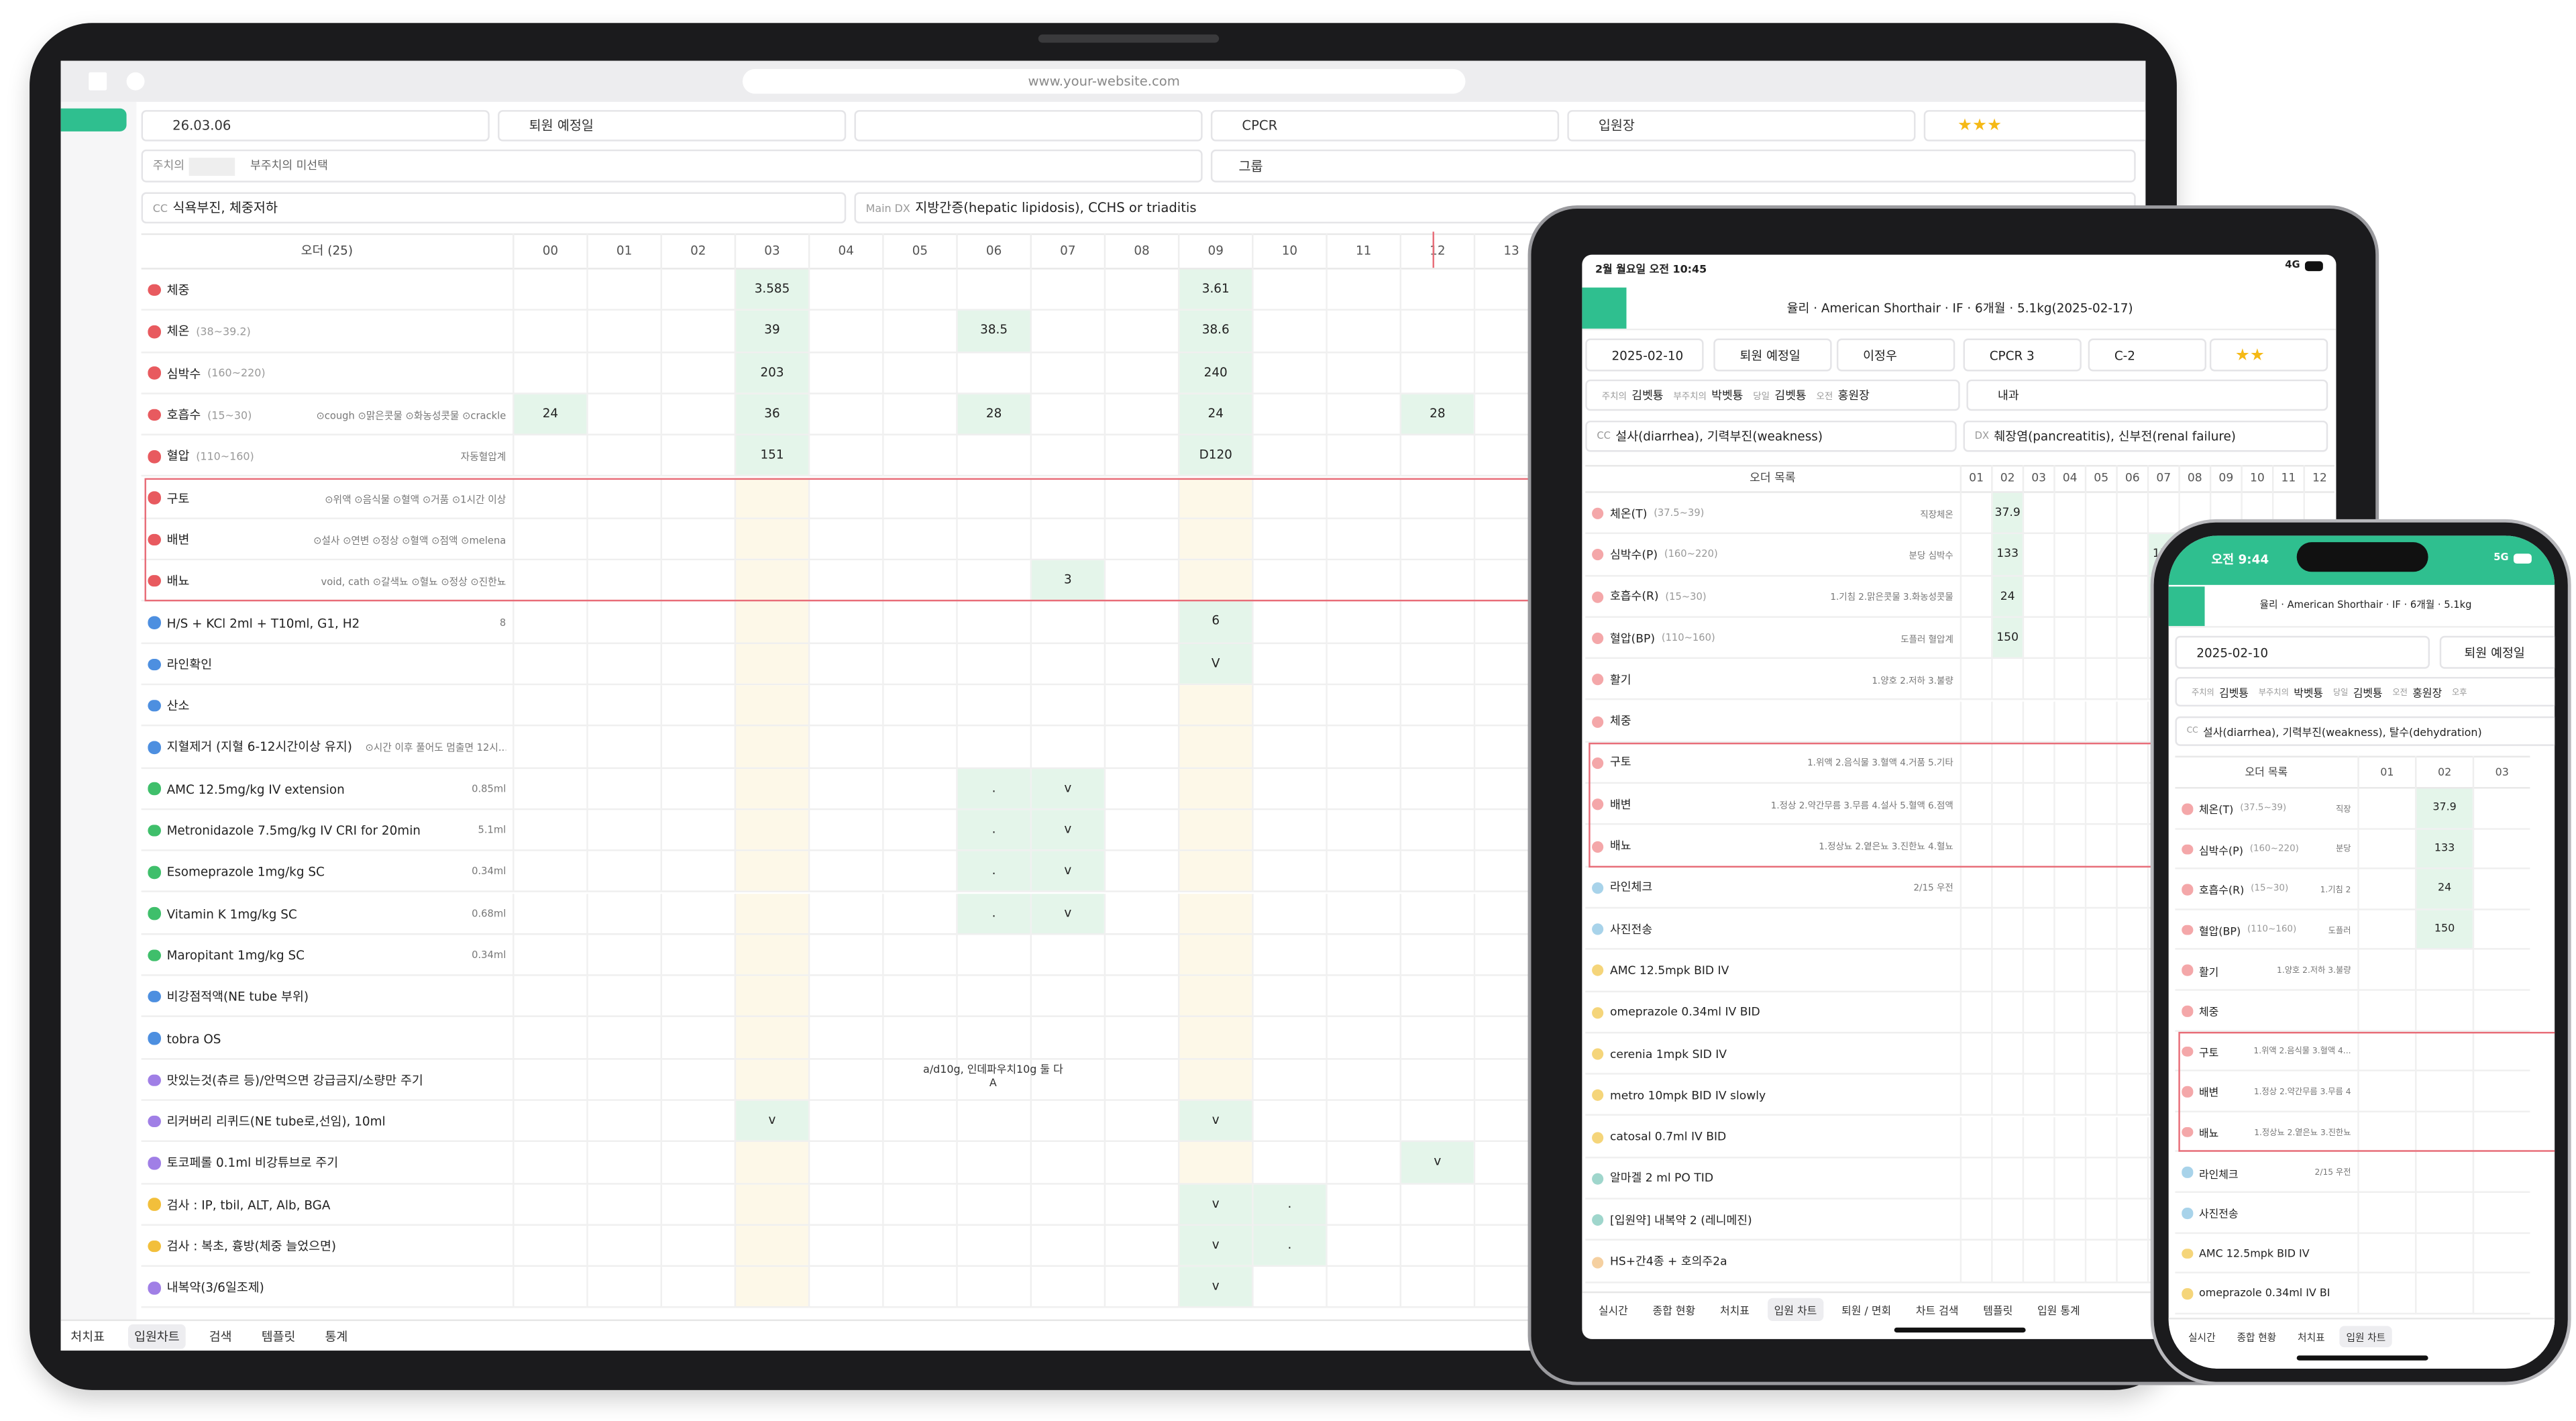 This screenshot has height=1421, width=2576. I want to click on orders-title: 오더 목록, so click(1773, 478).